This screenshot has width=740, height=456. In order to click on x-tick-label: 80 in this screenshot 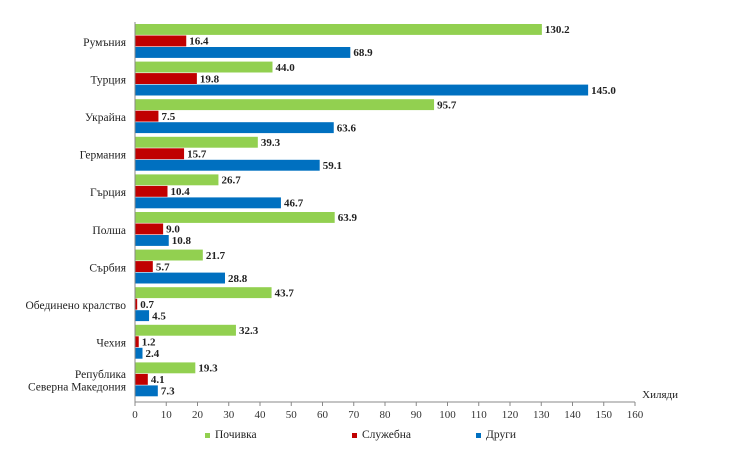, I will do `click(386, 415)`.